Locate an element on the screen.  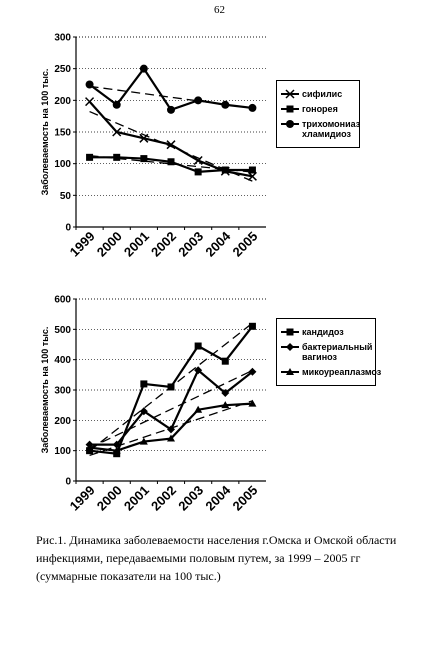
legend-item: гонорея is located at coordinates (318, 109).